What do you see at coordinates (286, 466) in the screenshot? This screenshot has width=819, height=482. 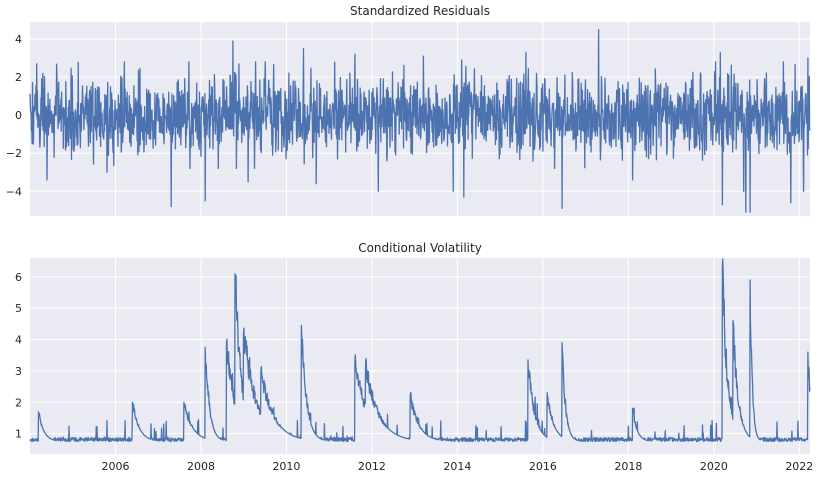 I see `x-tick-label: 2010` at bounding box center [286, 466].